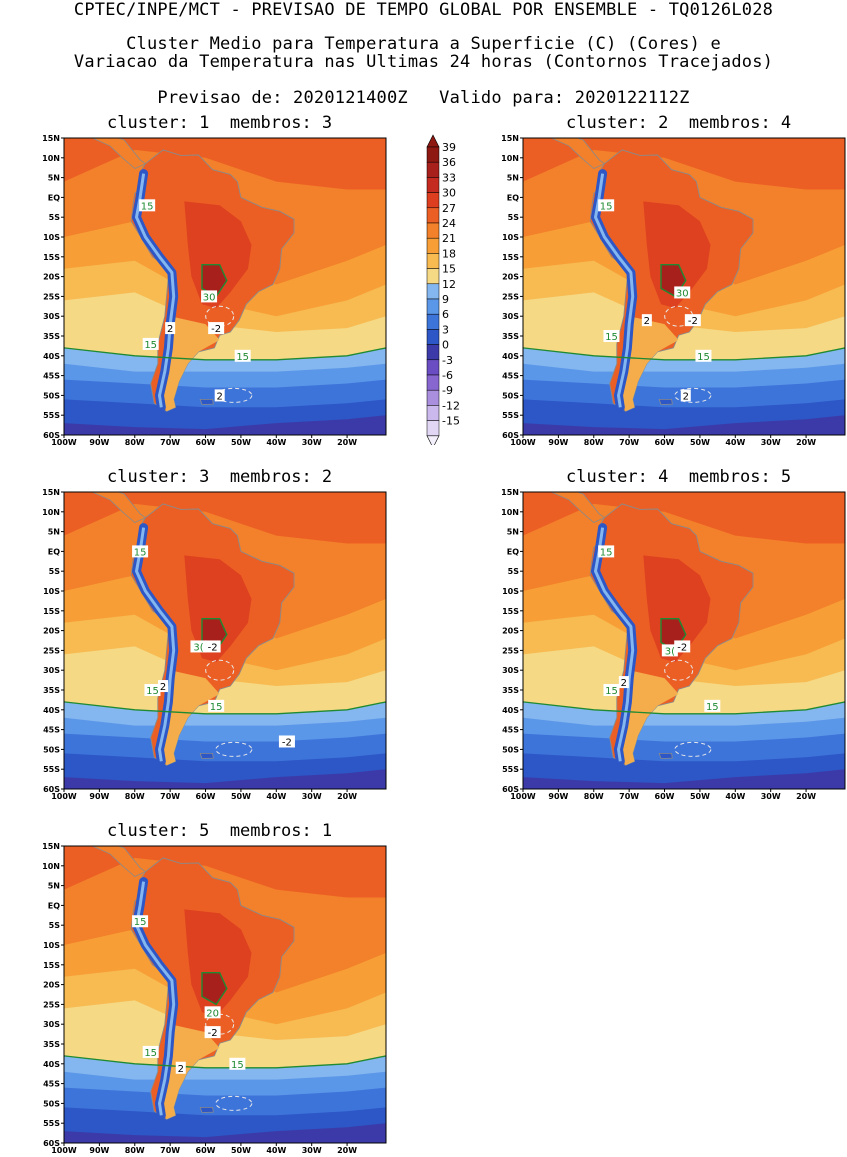 This screenshot has width=847, height=1157. I want to click on contour-label: 3(, so click(198, 647).